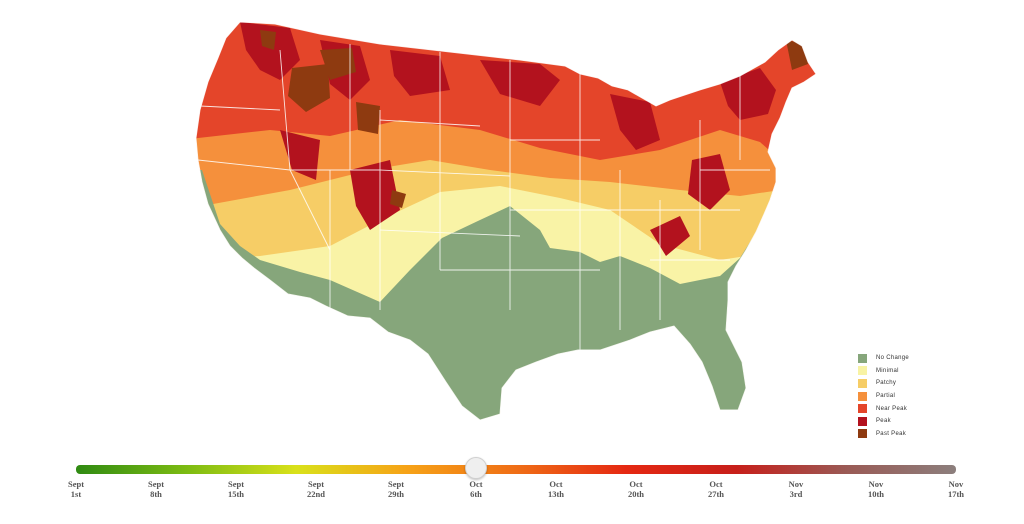  I want to click on date-tick: Oct 6th, so click(476, 489).